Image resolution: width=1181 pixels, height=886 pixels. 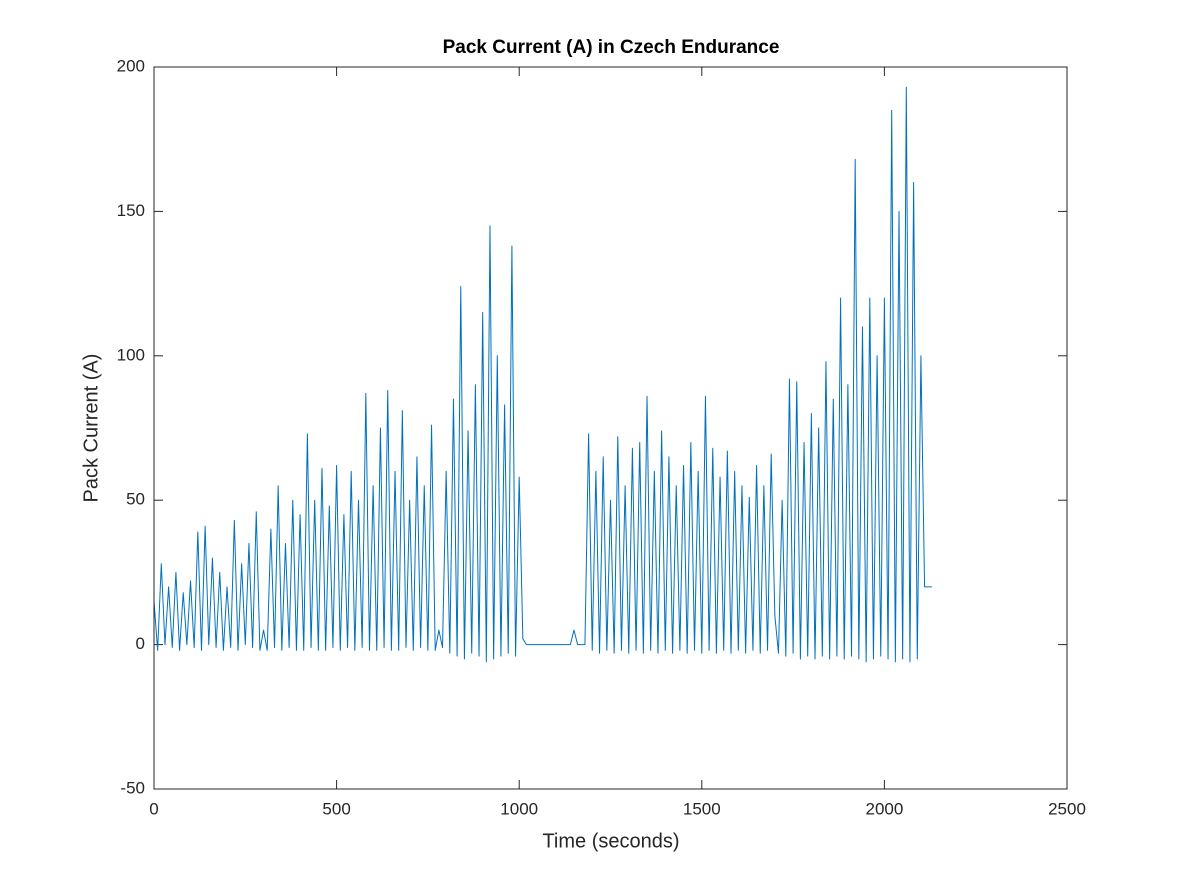 What do you see at coordinates (140, 643) in the screenshot?
I see `y-tick-label: 0` at bounding box center [140, 643].